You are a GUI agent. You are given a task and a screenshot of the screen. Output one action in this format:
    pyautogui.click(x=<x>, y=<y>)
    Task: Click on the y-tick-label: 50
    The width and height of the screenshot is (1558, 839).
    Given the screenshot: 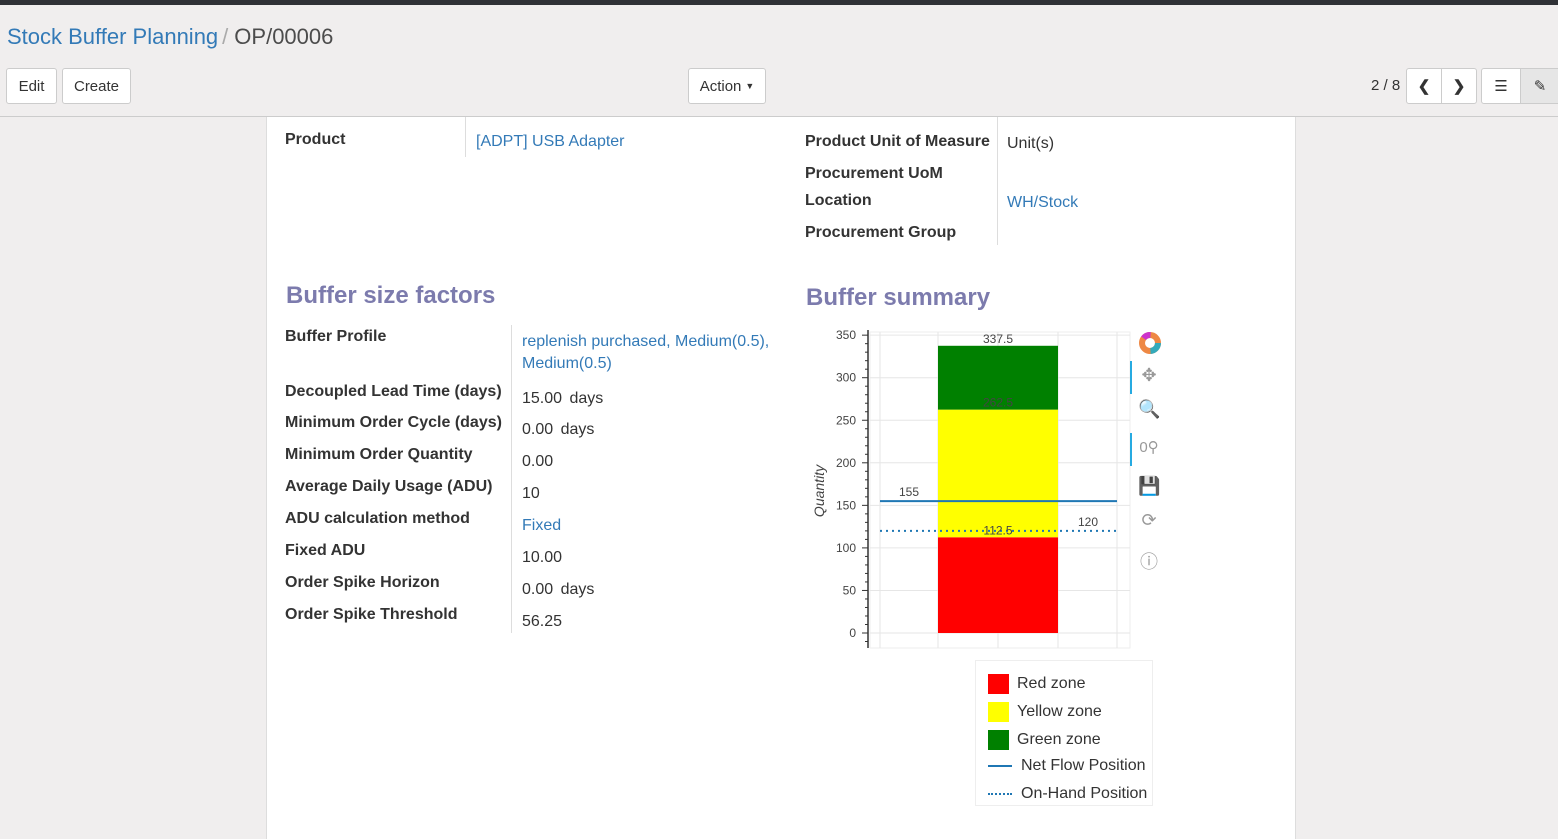 What is the action you would take?
    pyautogui.click(x=850, y=590)
    